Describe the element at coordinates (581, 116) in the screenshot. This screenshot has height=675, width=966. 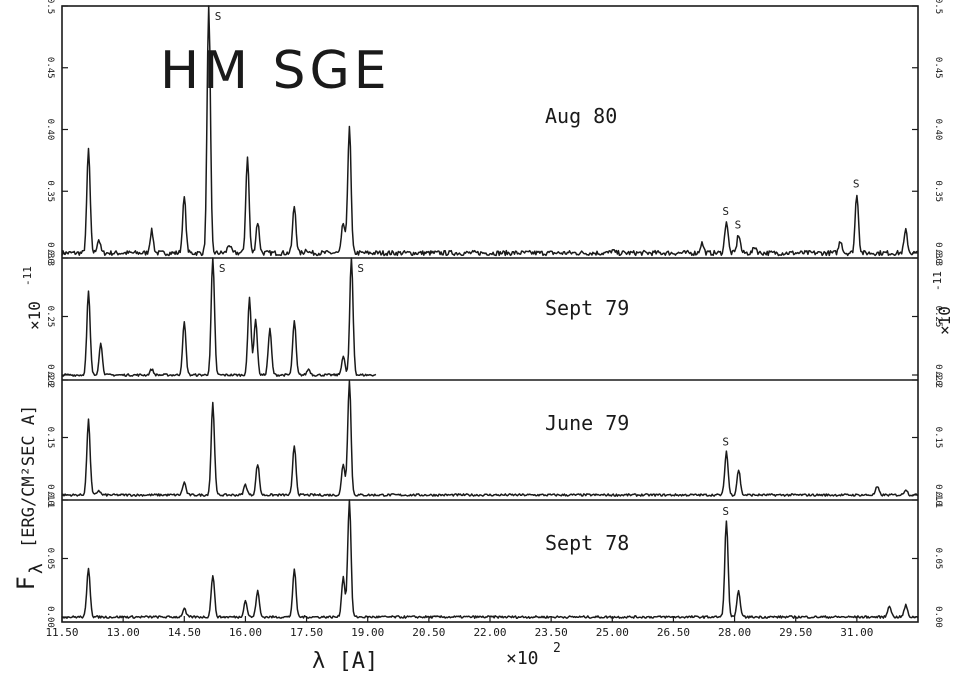
I see `epoch-label: Aug 80` at that location.